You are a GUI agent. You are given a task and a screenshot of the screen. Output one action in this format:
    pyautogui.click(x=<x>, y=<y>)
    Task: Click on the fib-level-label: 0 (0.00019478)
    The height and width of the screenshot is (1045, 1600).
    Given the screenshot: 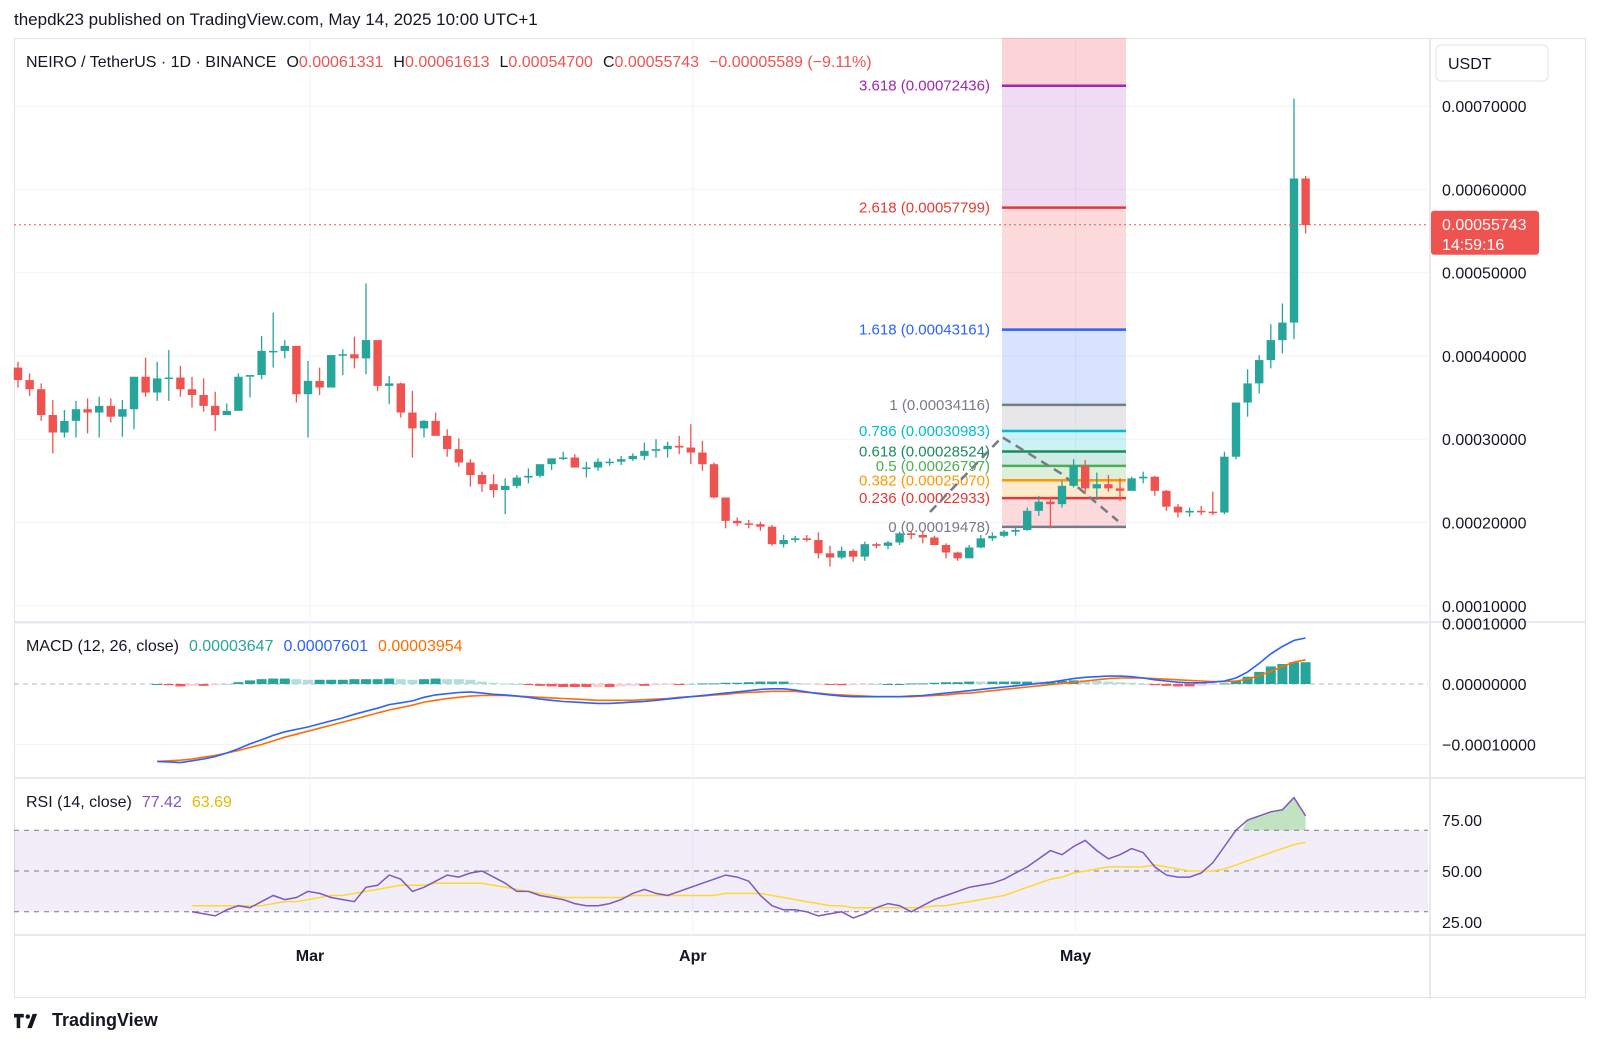 What is the action you would take?
    pyautogui.click(x=939, y=527)
    